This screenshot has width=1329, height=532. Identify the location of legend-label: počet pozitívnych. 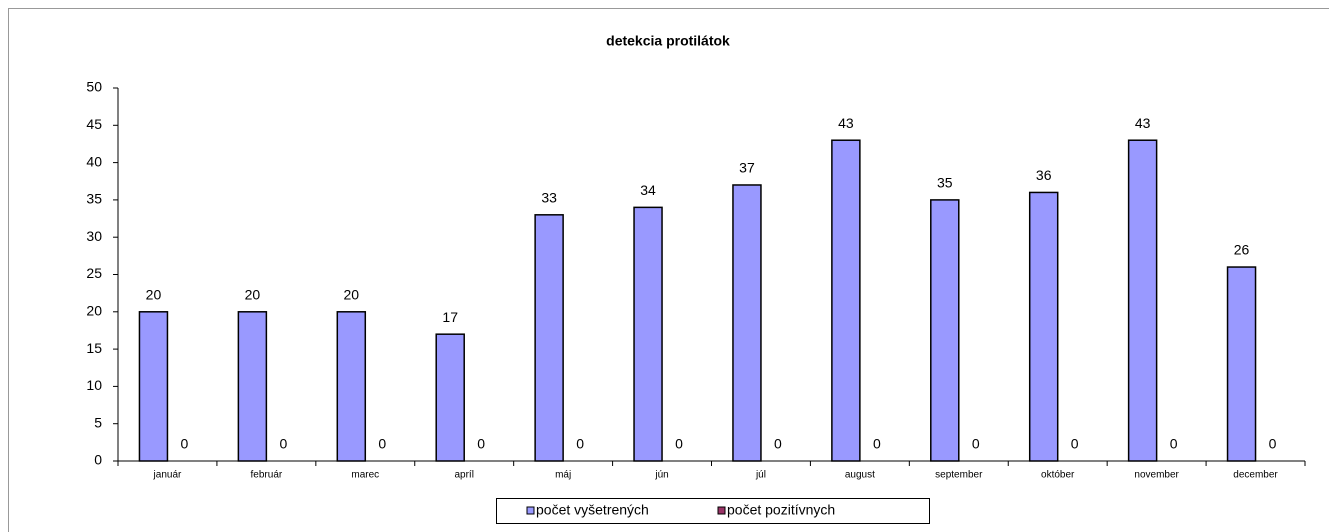
(781, 510).